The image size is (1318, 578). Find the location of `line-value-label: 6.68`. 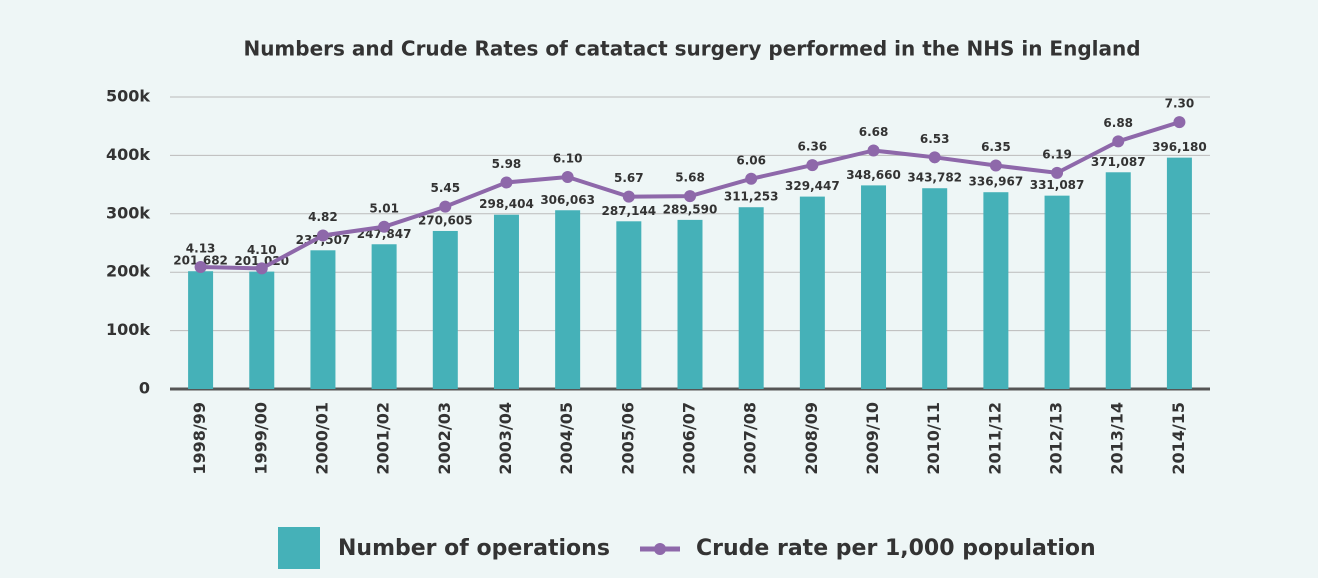

line-value-label: 6.68 is located at coordinates (874, 132).